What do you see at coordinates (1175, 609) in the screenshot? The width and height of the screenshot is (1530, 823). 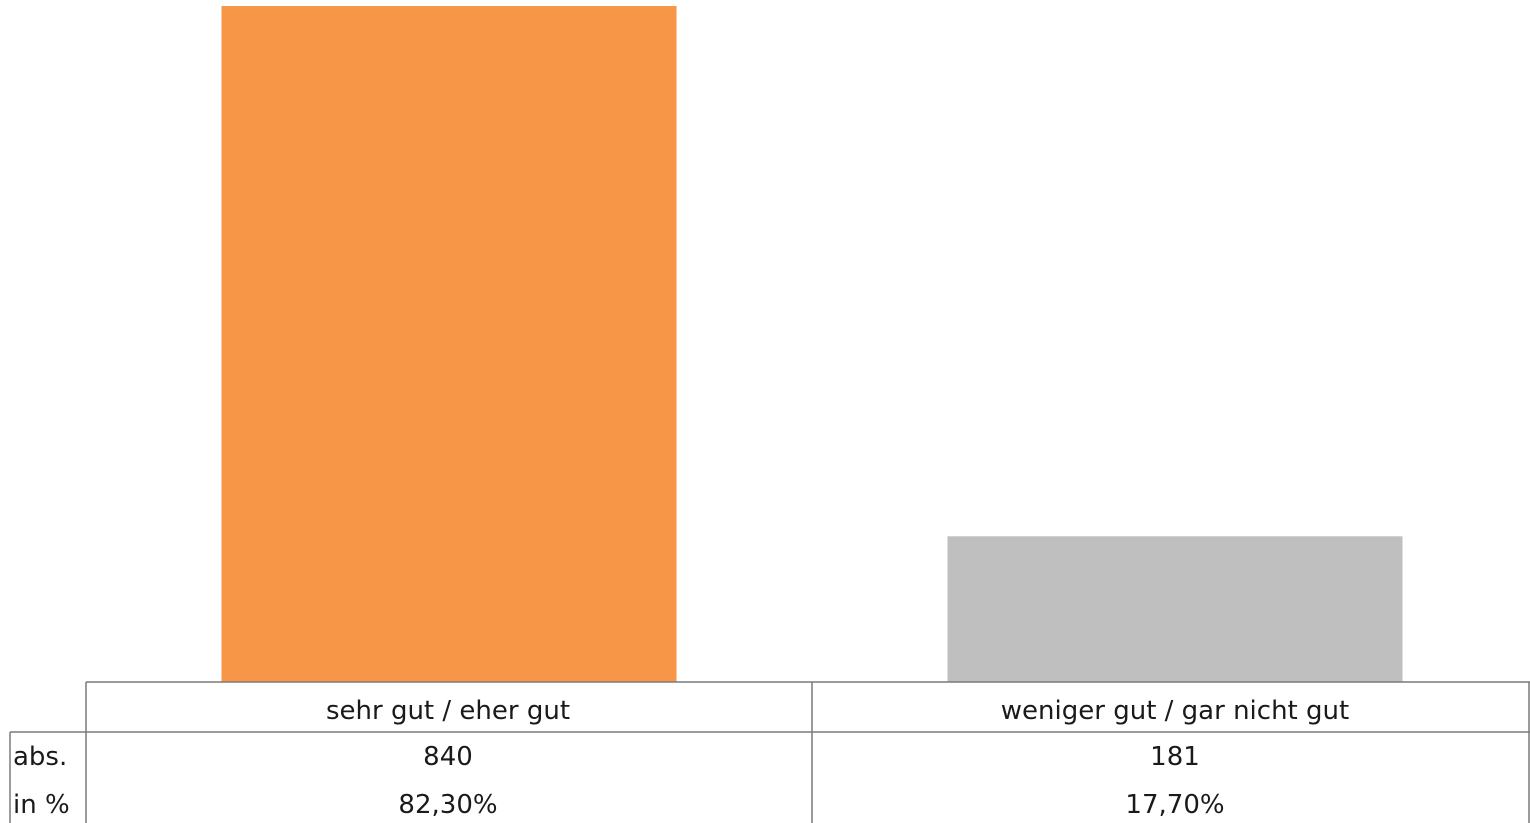 I see `bar-weniger-gut` at bounding box center [1175, 609].